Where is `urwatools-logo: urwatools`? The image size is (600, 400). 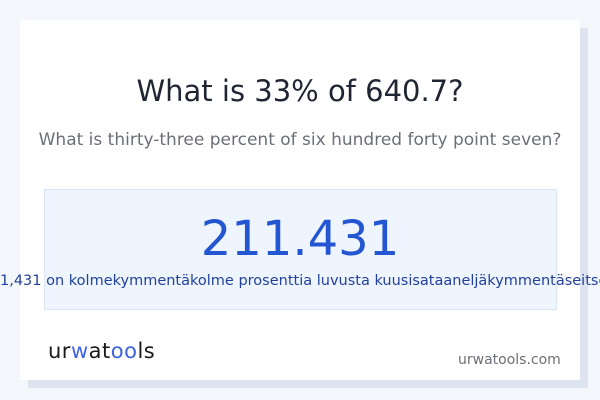 urwatools-logo: urwatools is located at coordinates (101, 351).